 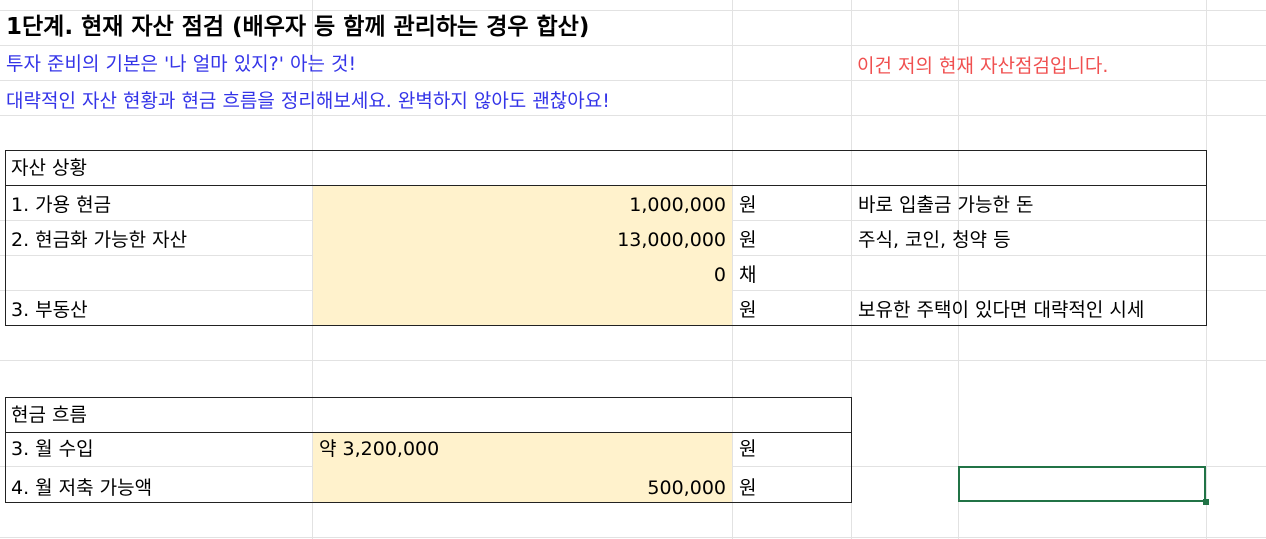 What do you see at coordinates (99, 240) in the screenshot?
I see `asset-label: 2. 현금화 가능한 자산` at bounding box center [99, 240].